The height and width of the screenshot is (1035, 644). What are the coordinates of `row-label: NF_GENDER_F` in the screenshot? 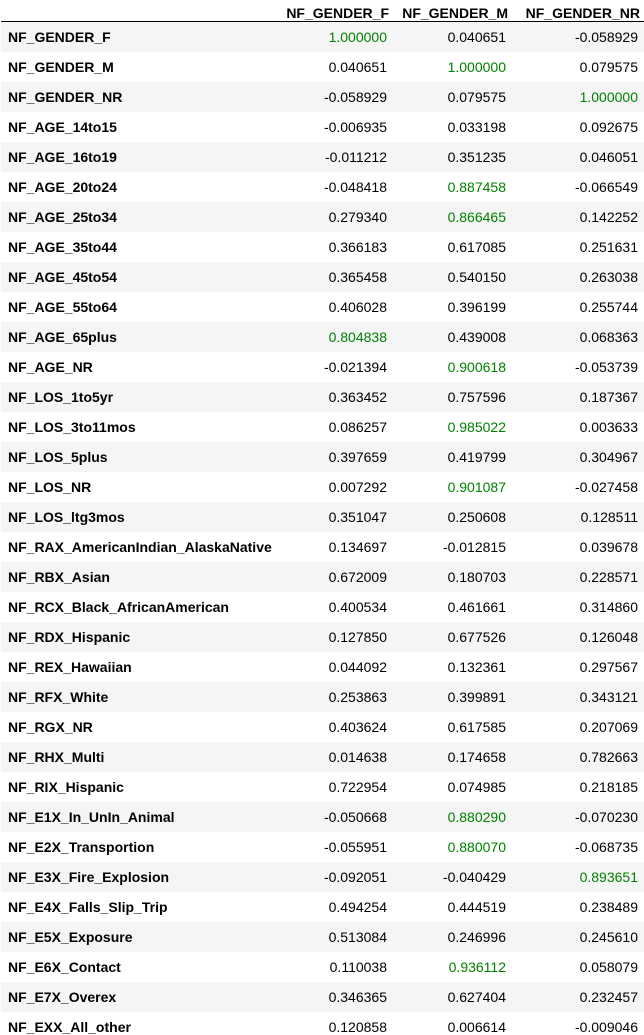 It's located at (59, 36).